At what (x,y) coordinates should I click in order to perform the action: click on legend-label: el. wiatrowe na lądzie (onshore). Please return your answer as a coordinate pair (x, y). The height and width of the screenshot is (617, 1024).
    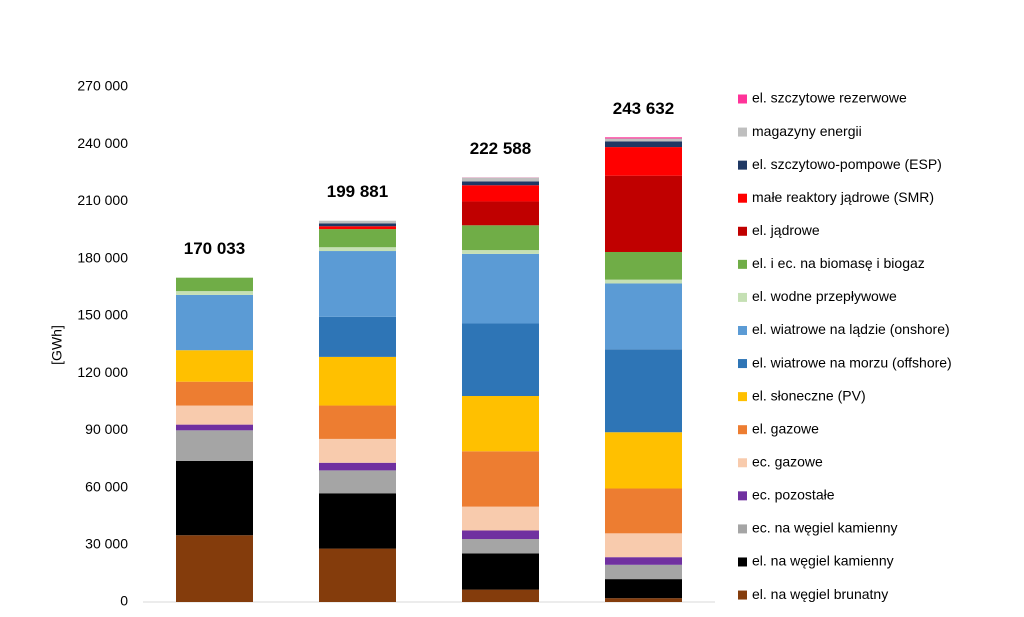
    Looking at the image, I should click on (851, 329).